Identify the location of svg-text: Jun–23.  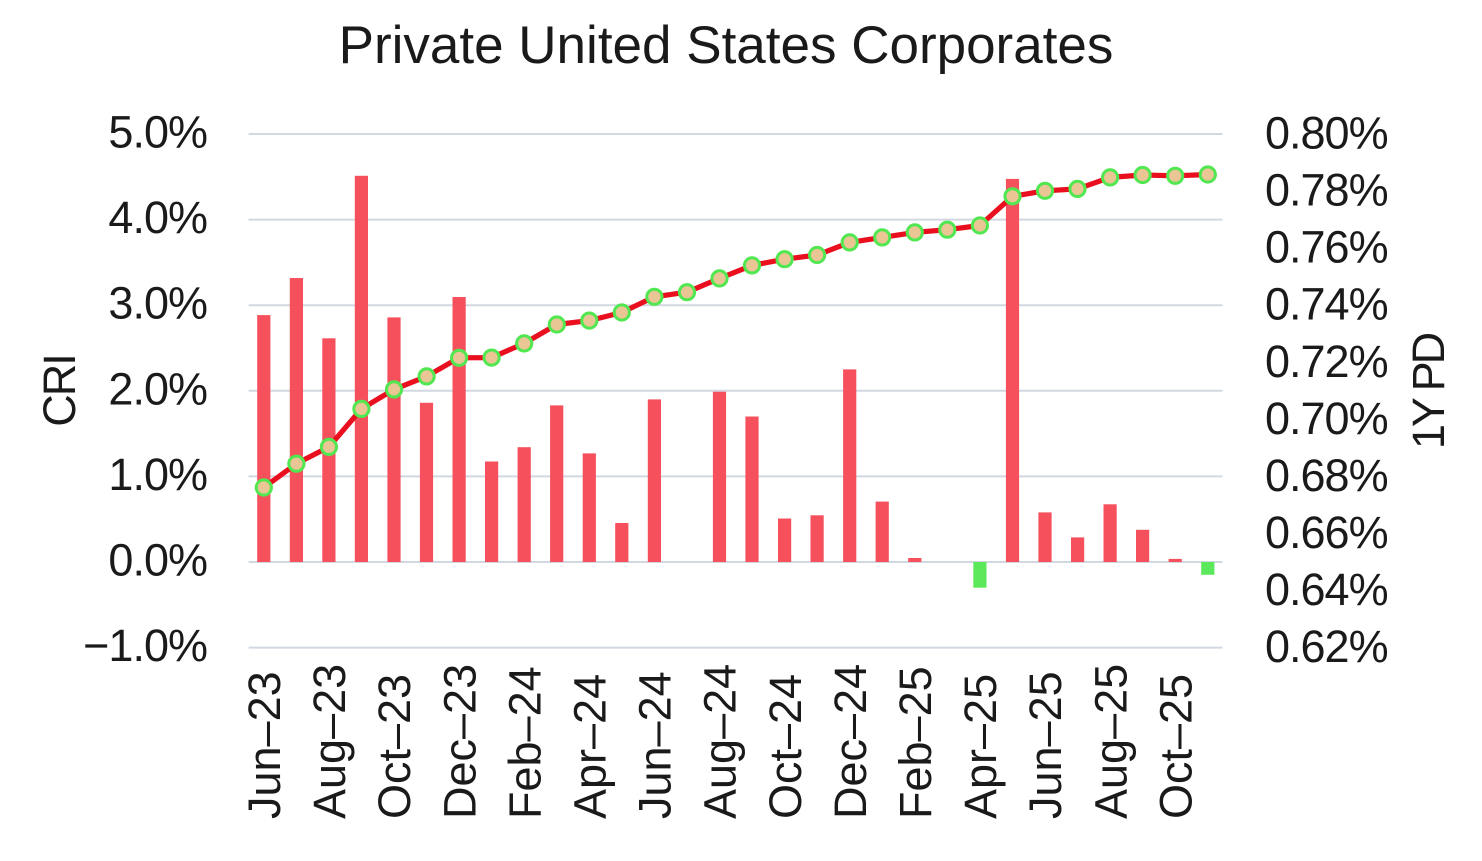
(264, 745).